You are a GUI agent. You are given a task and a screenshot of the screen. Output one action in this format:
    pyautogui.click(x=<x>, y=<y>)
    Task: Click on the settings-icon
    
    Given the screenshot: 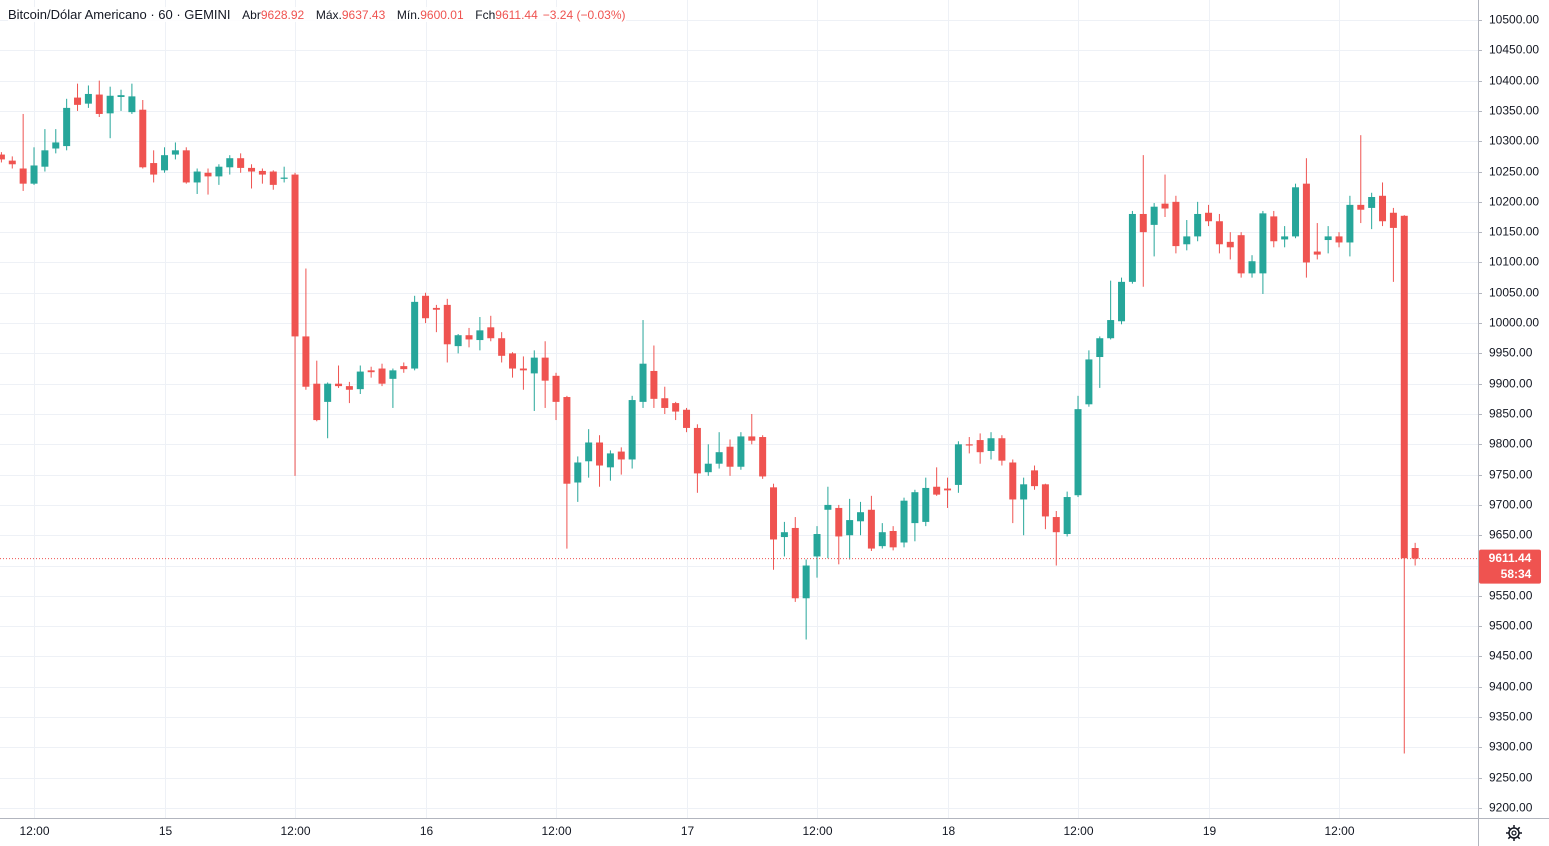 What is the action you would take?
    pyautogui.click(x=1514, y=833)
    